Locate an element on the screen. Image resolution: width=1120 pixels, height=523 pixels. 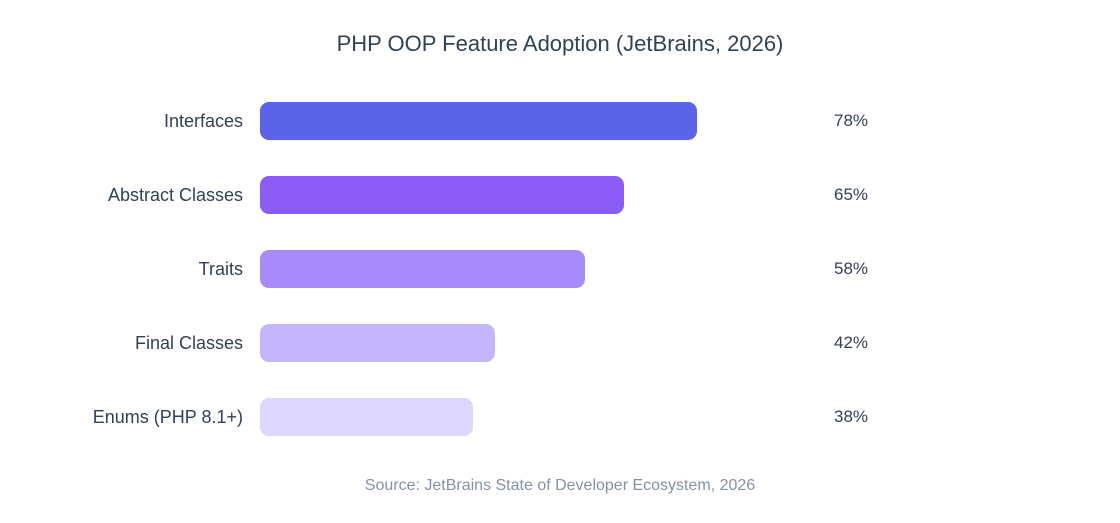
bar-traits is located at coordinates (422, 269).